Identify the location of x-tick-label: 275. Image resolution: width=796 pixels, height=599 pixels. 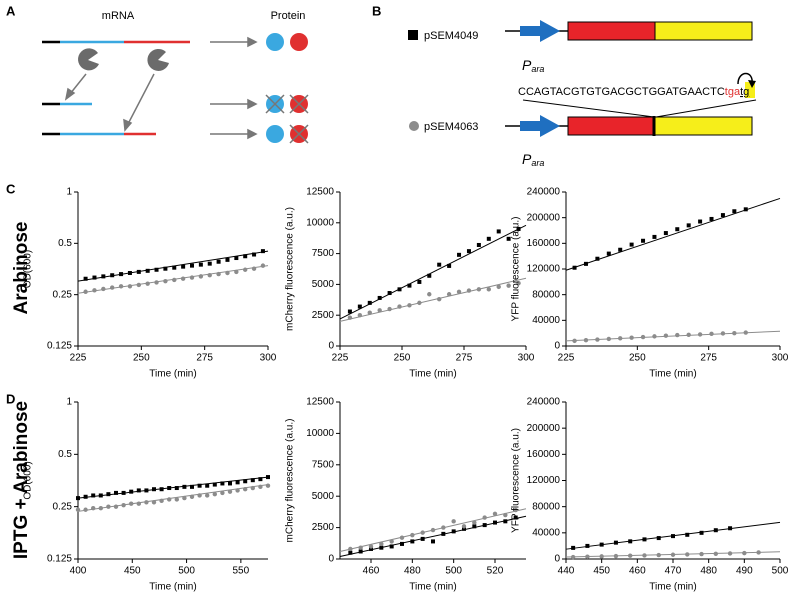
(708, 358).